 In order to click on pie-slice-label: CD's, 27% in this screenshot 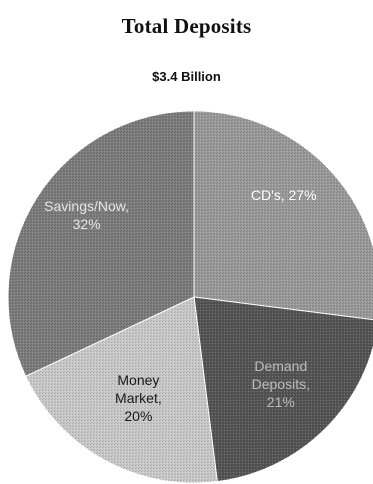, I will do `click(284, 195)`.